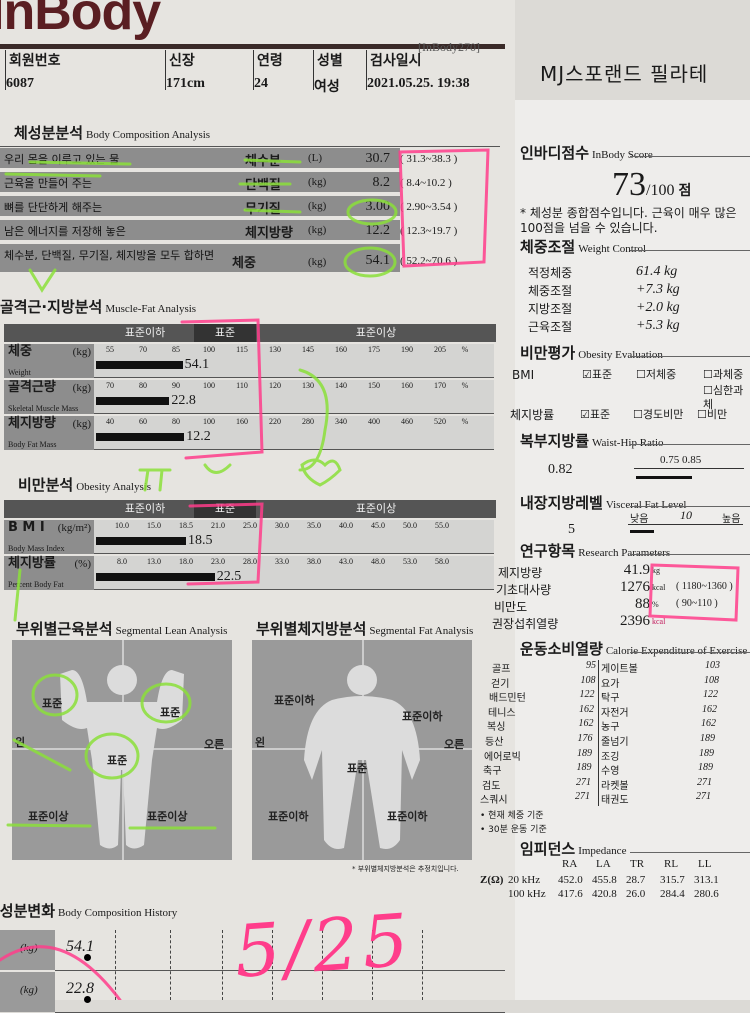  I want to click on exercise-title: 운동소비열량, so click(561, 649).